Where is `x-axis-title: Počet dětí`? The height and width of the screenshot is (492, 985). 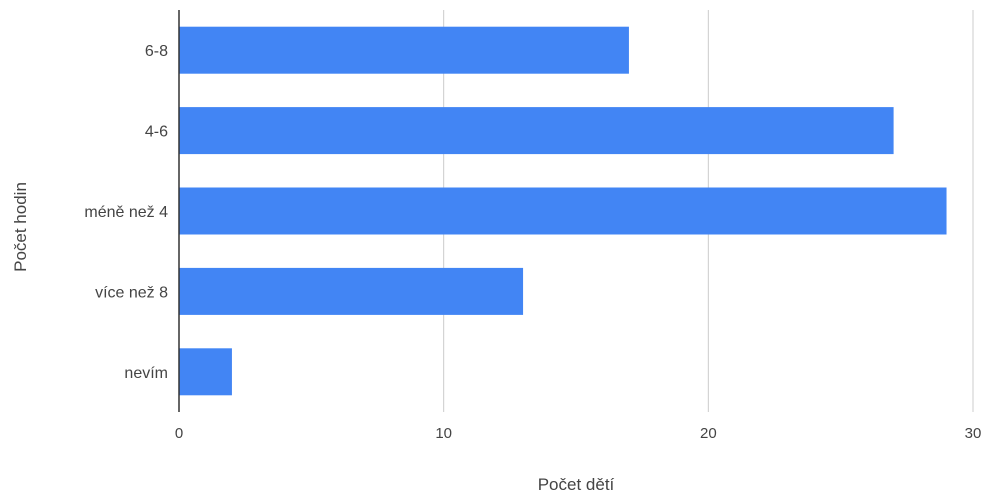 x-axis-title: Počet dětí is located at coordinates (576, 483).